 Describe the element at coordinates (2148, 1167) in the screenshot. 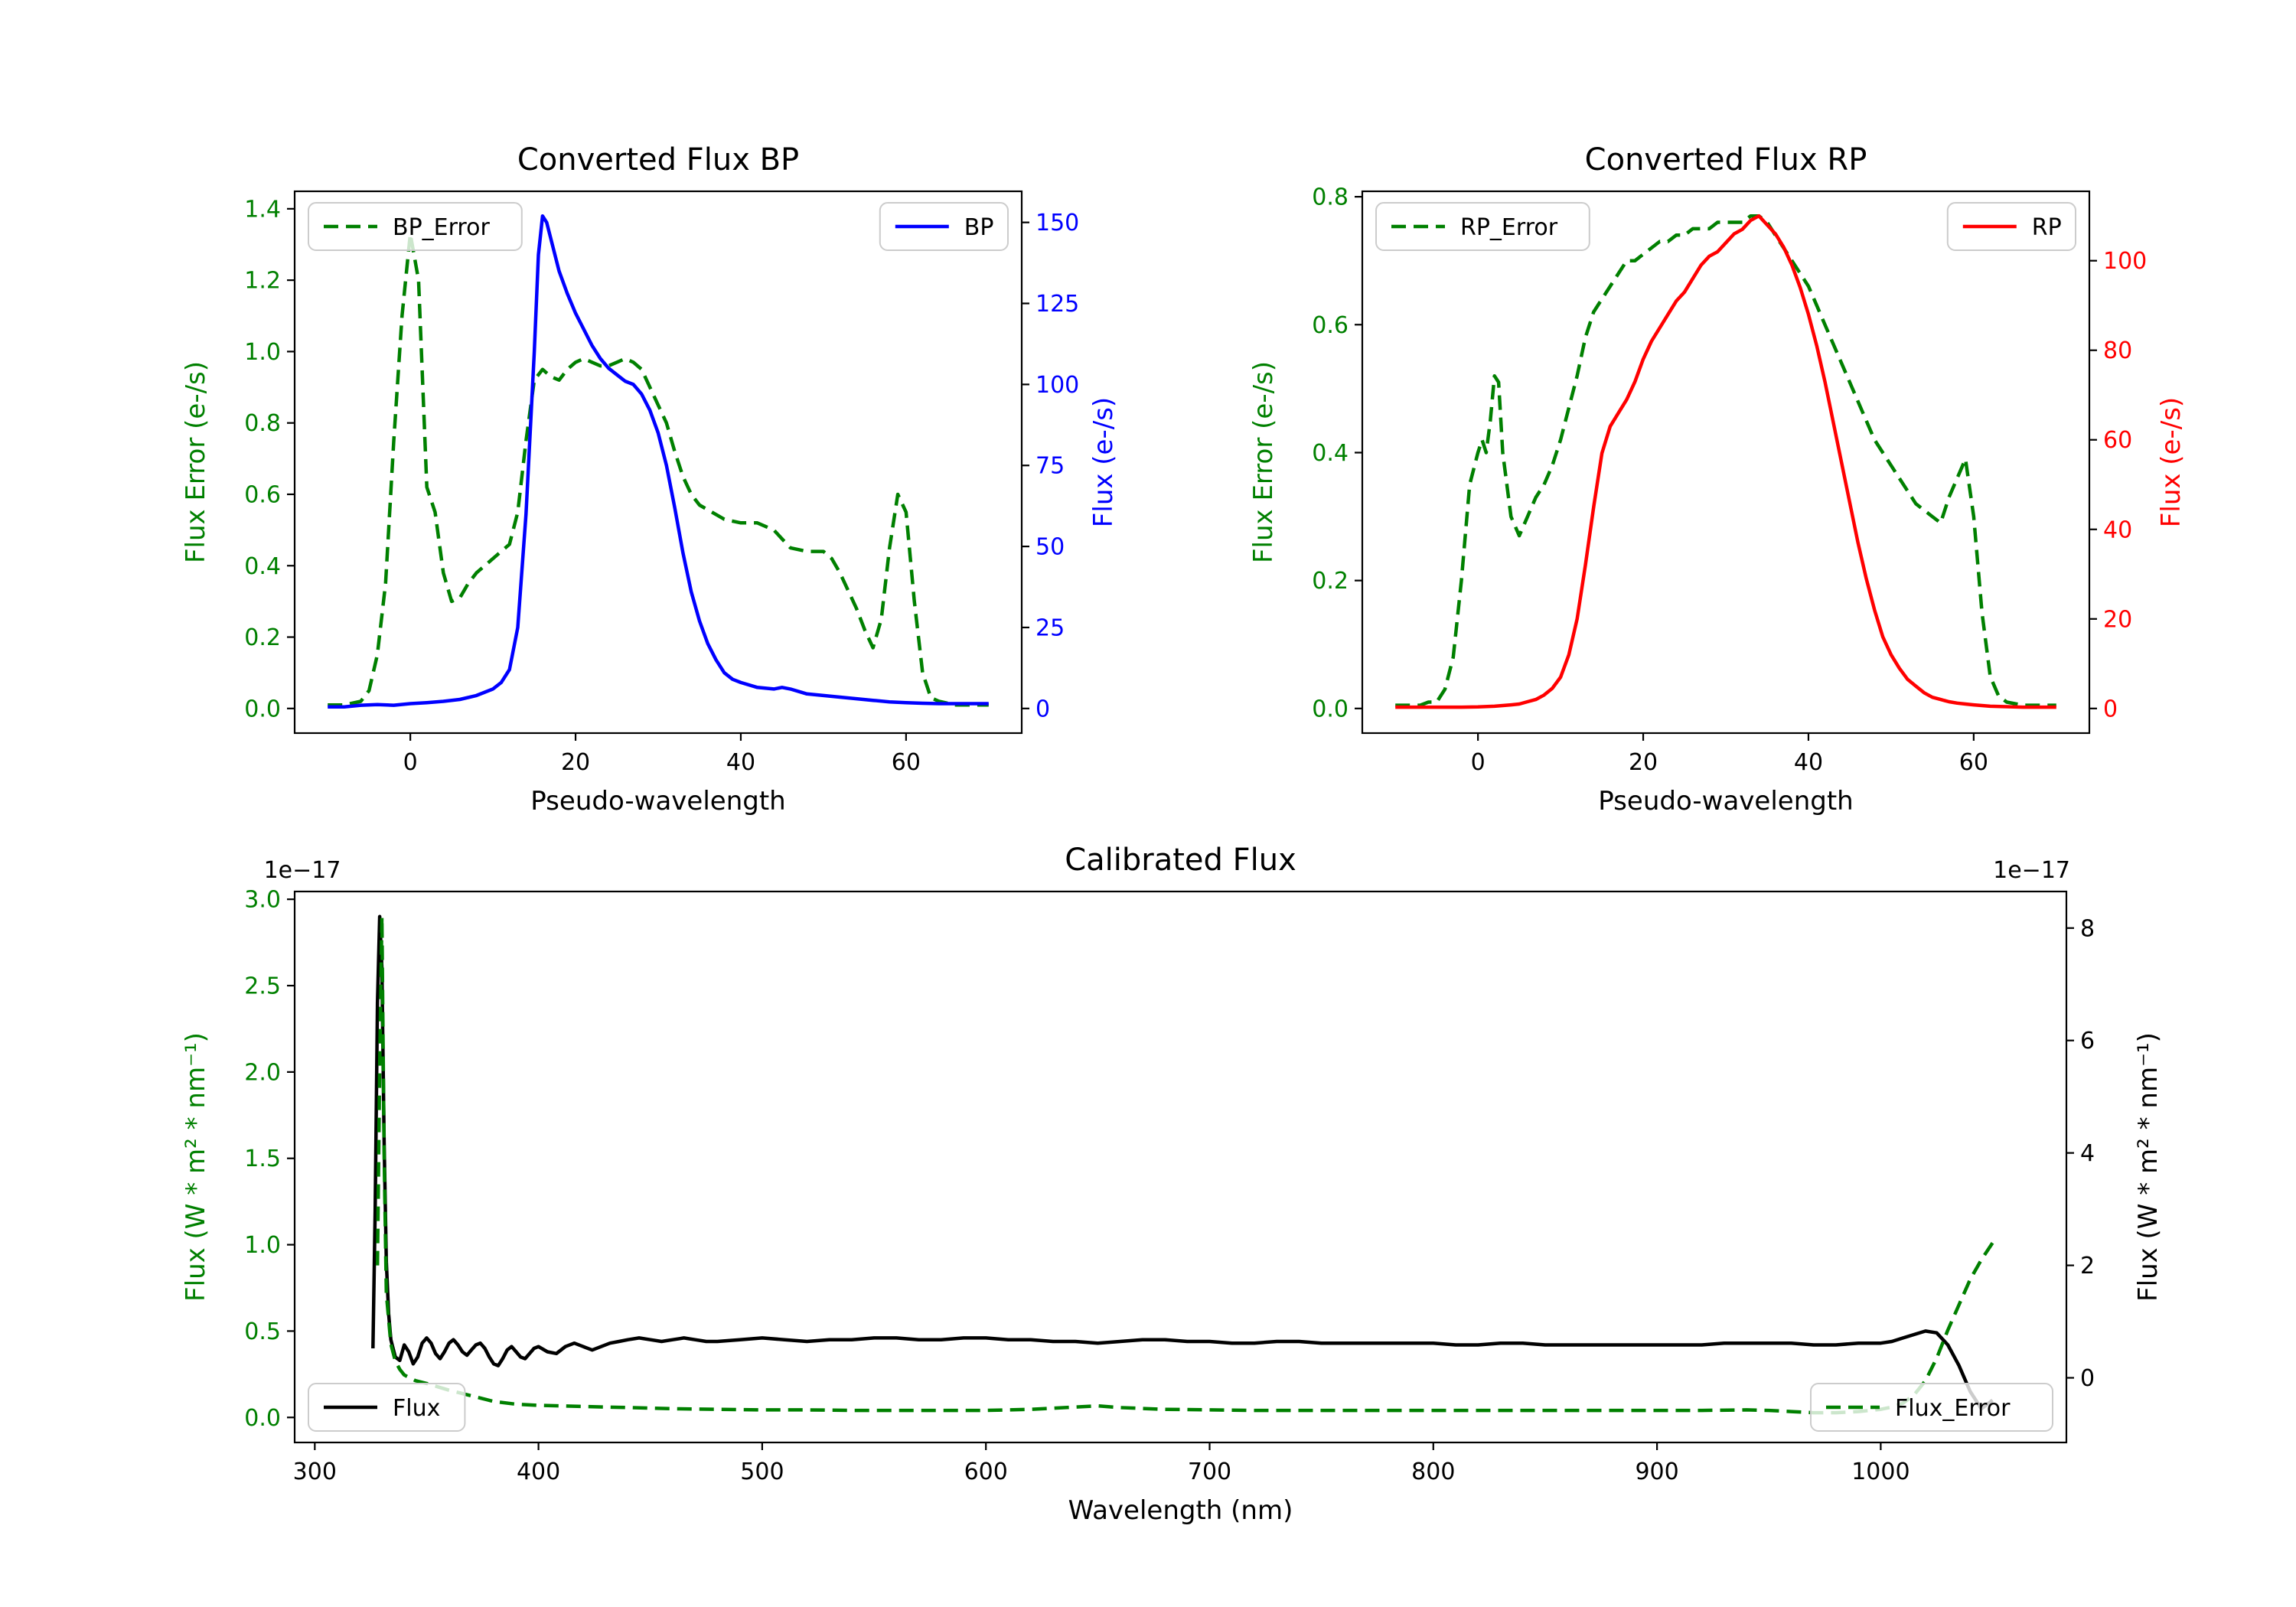

I see `calibrated-flux-right-axis-label: Flux (W * m² * nm⁻¹)` at that location.